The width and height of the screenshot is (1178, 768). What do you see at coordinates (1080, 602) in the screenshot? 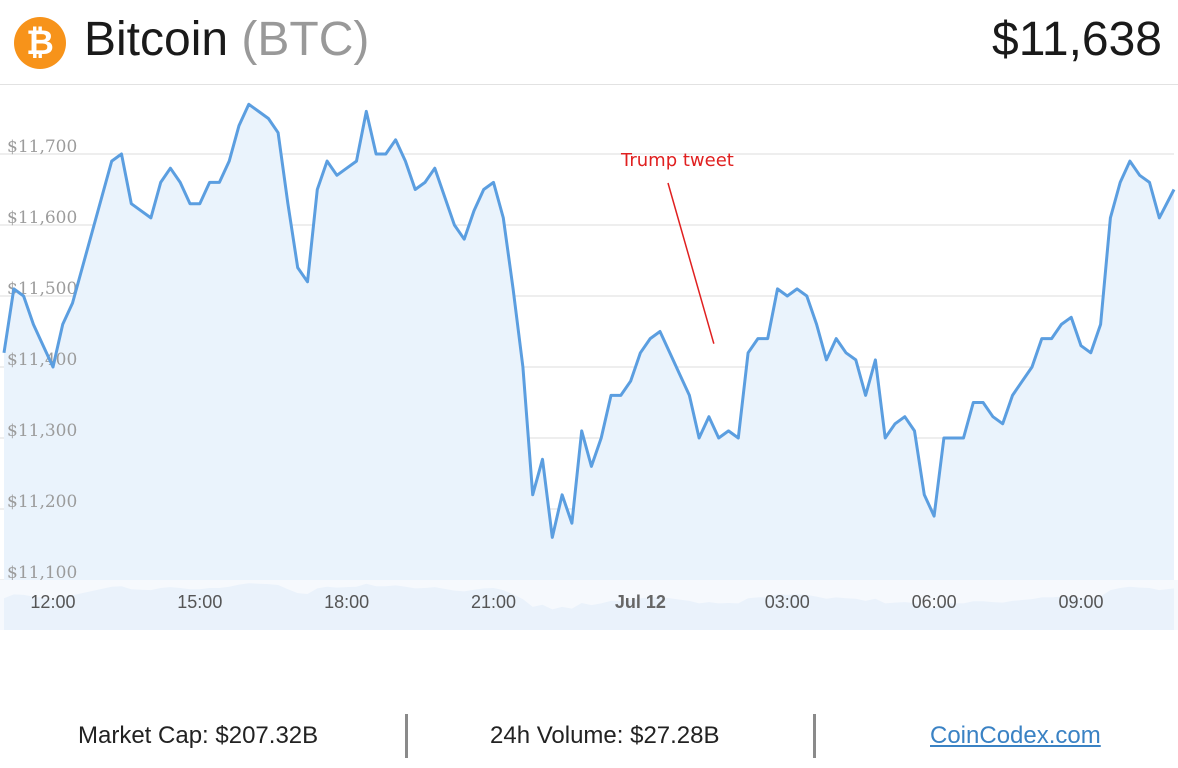
I see `x-tick-label: 09:00` at bounding box center [1080, 602].